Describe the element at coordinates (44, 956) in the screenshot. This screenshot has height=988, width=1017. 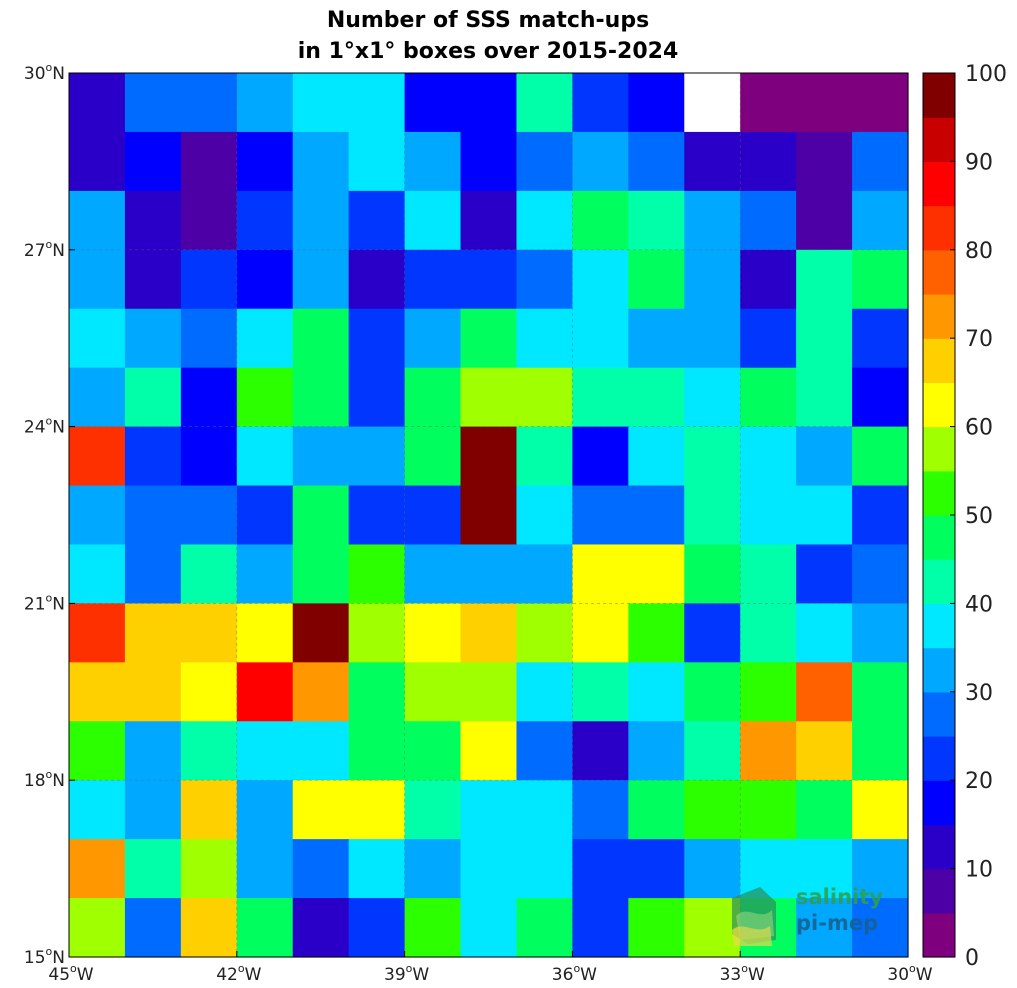
I see `y-tick-label: 15oN` at that location.